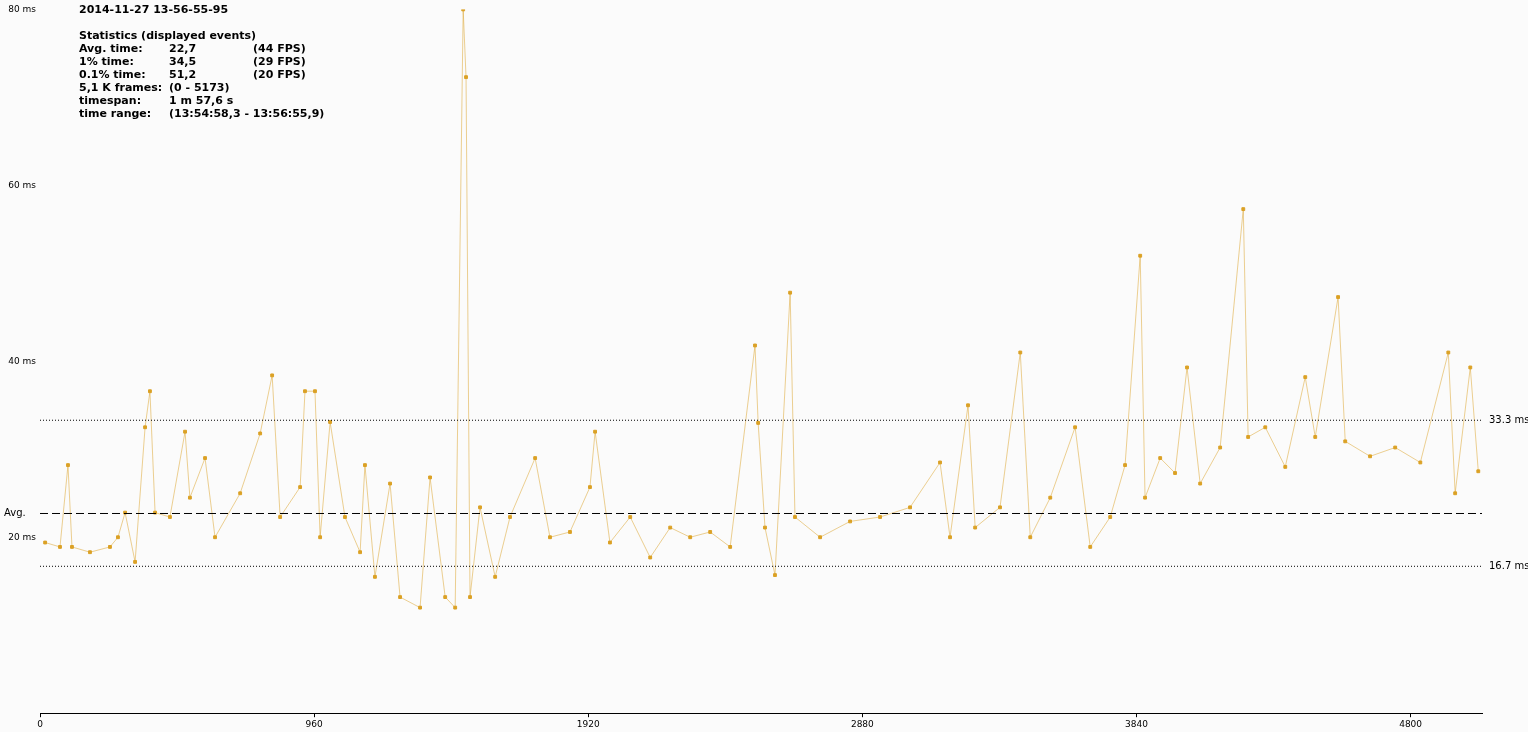 The width and height of the screenshot is (1528, 732). I want to click on x-tick-label: 3840, so click(1137, 723).